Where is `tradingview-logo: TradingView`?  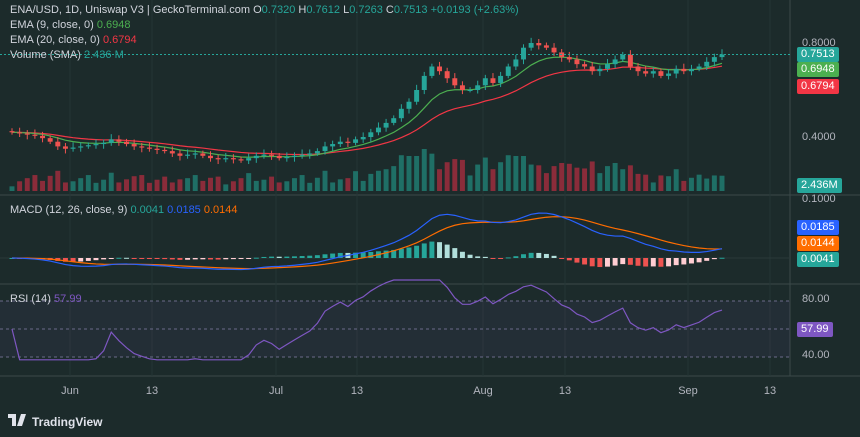
tradingview-logo: TradingView is located at coordinates (55, 421).